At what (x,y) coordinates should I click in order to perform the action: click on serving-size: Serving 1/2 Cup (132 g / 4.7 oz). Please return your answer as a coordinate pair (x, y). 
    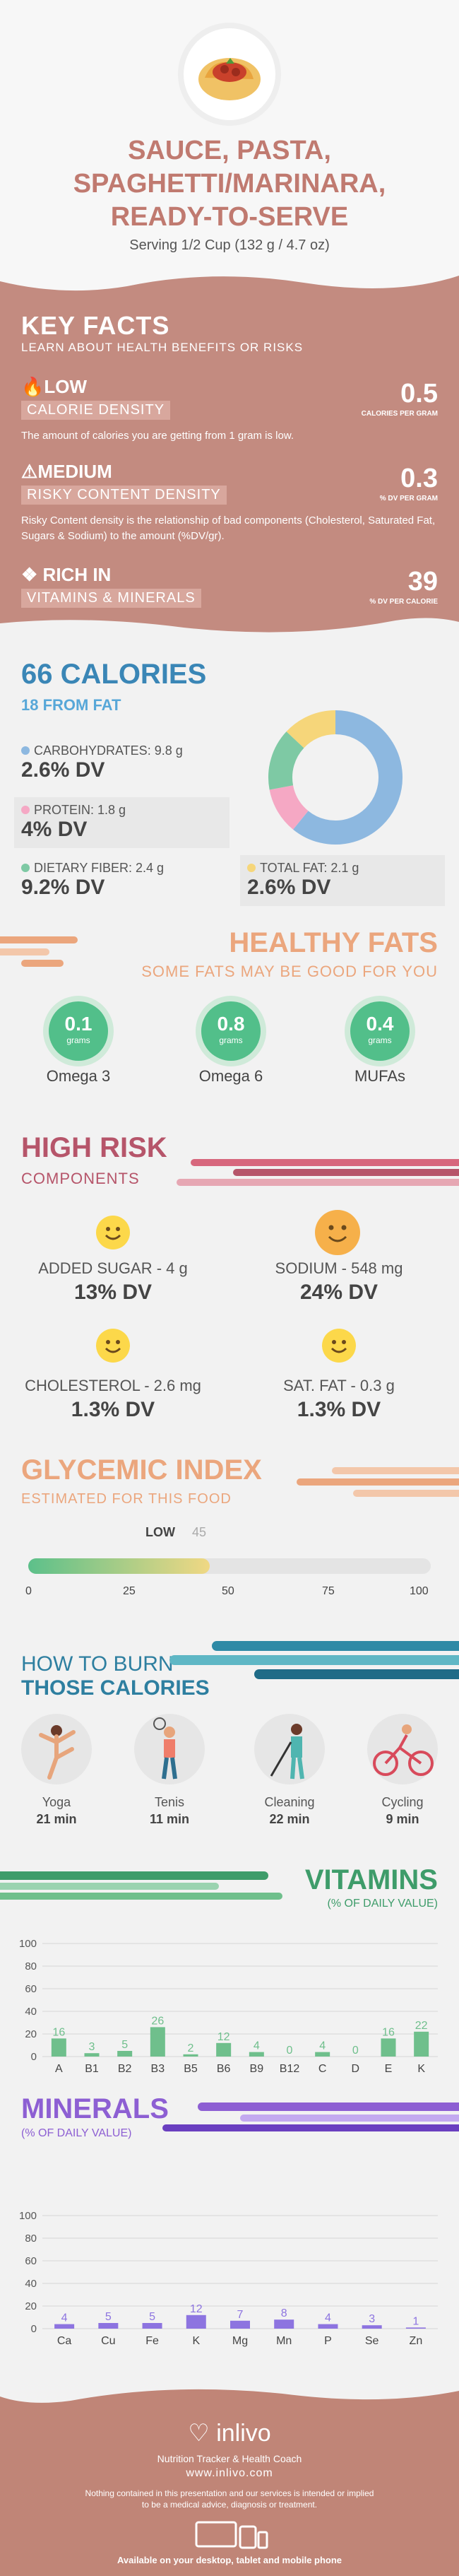
    Looking at the image, I should click on (229, 245).